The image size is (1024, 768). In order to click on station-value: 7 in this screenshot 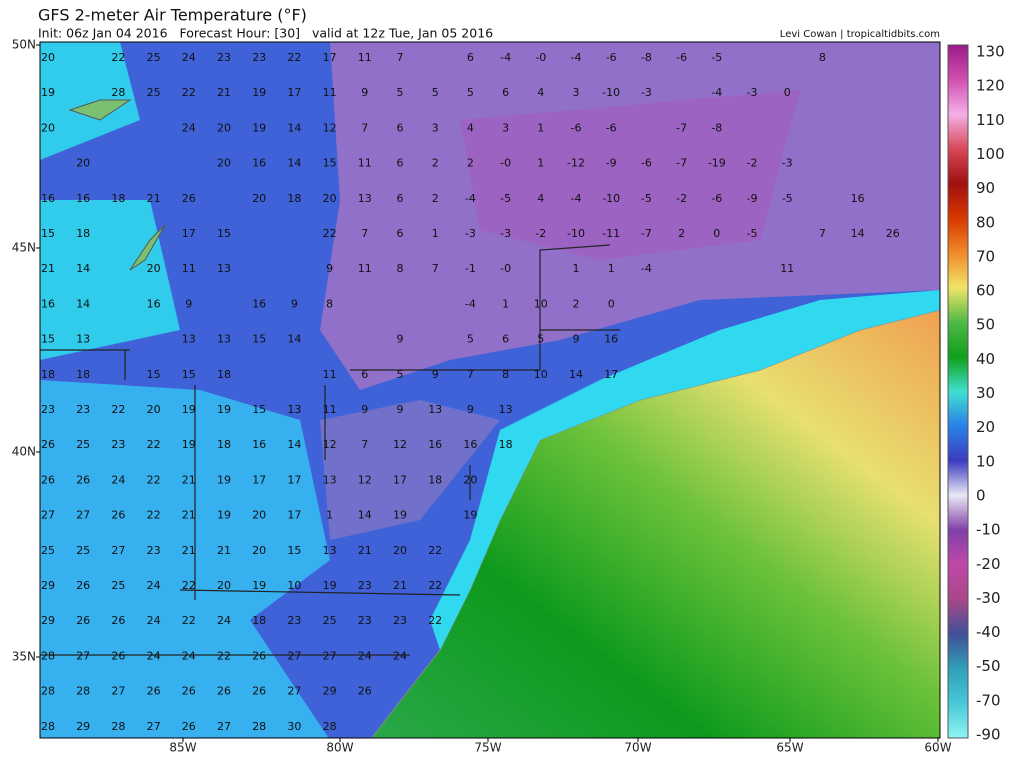, I will do `click(364, 127)`.